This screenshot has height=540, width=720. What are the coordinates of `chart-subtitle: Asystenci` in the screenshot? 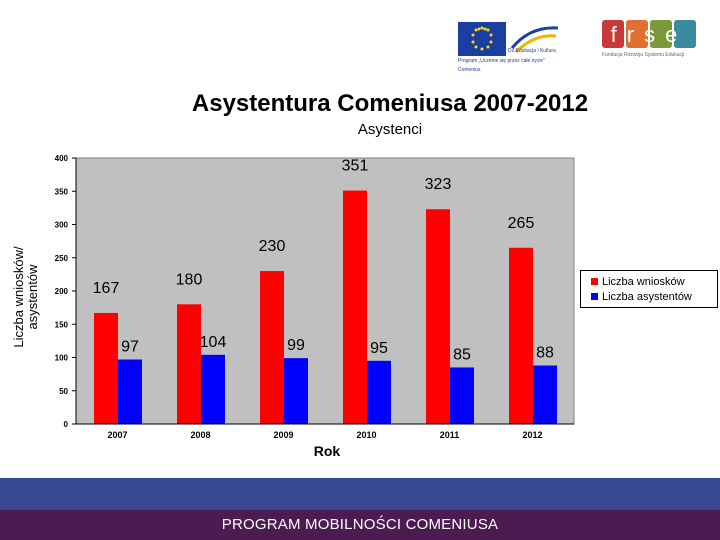 It's located at (390, 129).